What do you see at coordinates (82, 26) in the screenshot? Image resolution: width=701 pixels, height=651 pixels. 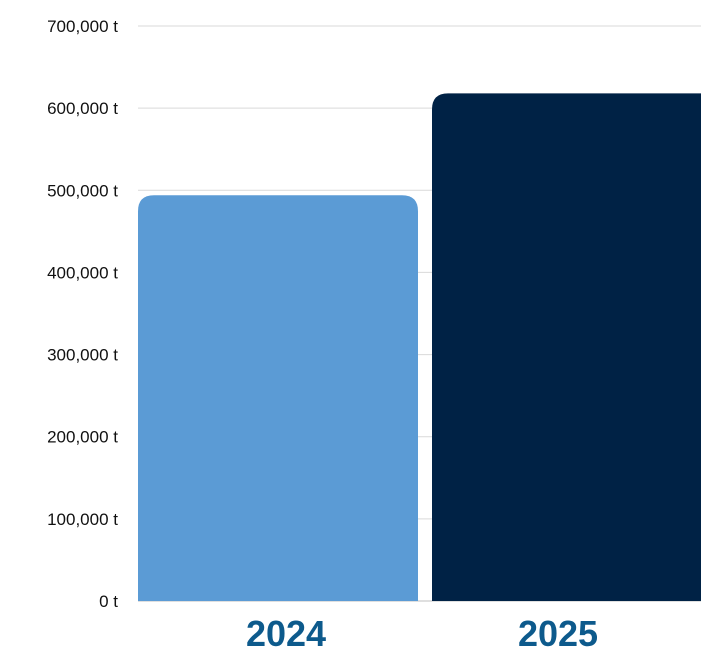 I see `y-tick-label: 700,000 t` at bounding box center [82, 26].